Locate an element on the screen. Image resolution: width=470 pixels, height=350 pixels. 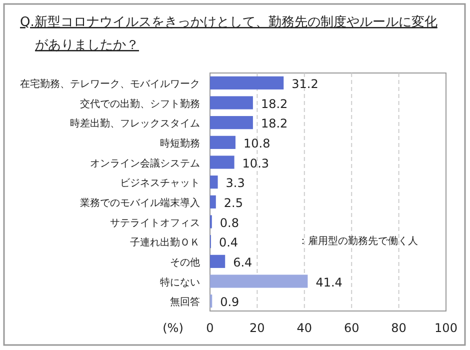
data-label: 10.3 is located at coordinates (256, 163).